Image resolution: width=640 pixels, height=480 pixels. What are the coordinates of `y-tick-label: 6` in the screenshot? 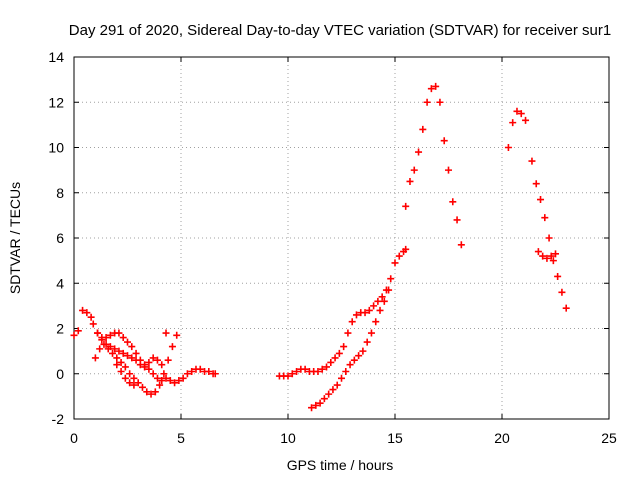 It's located at (60, 238).